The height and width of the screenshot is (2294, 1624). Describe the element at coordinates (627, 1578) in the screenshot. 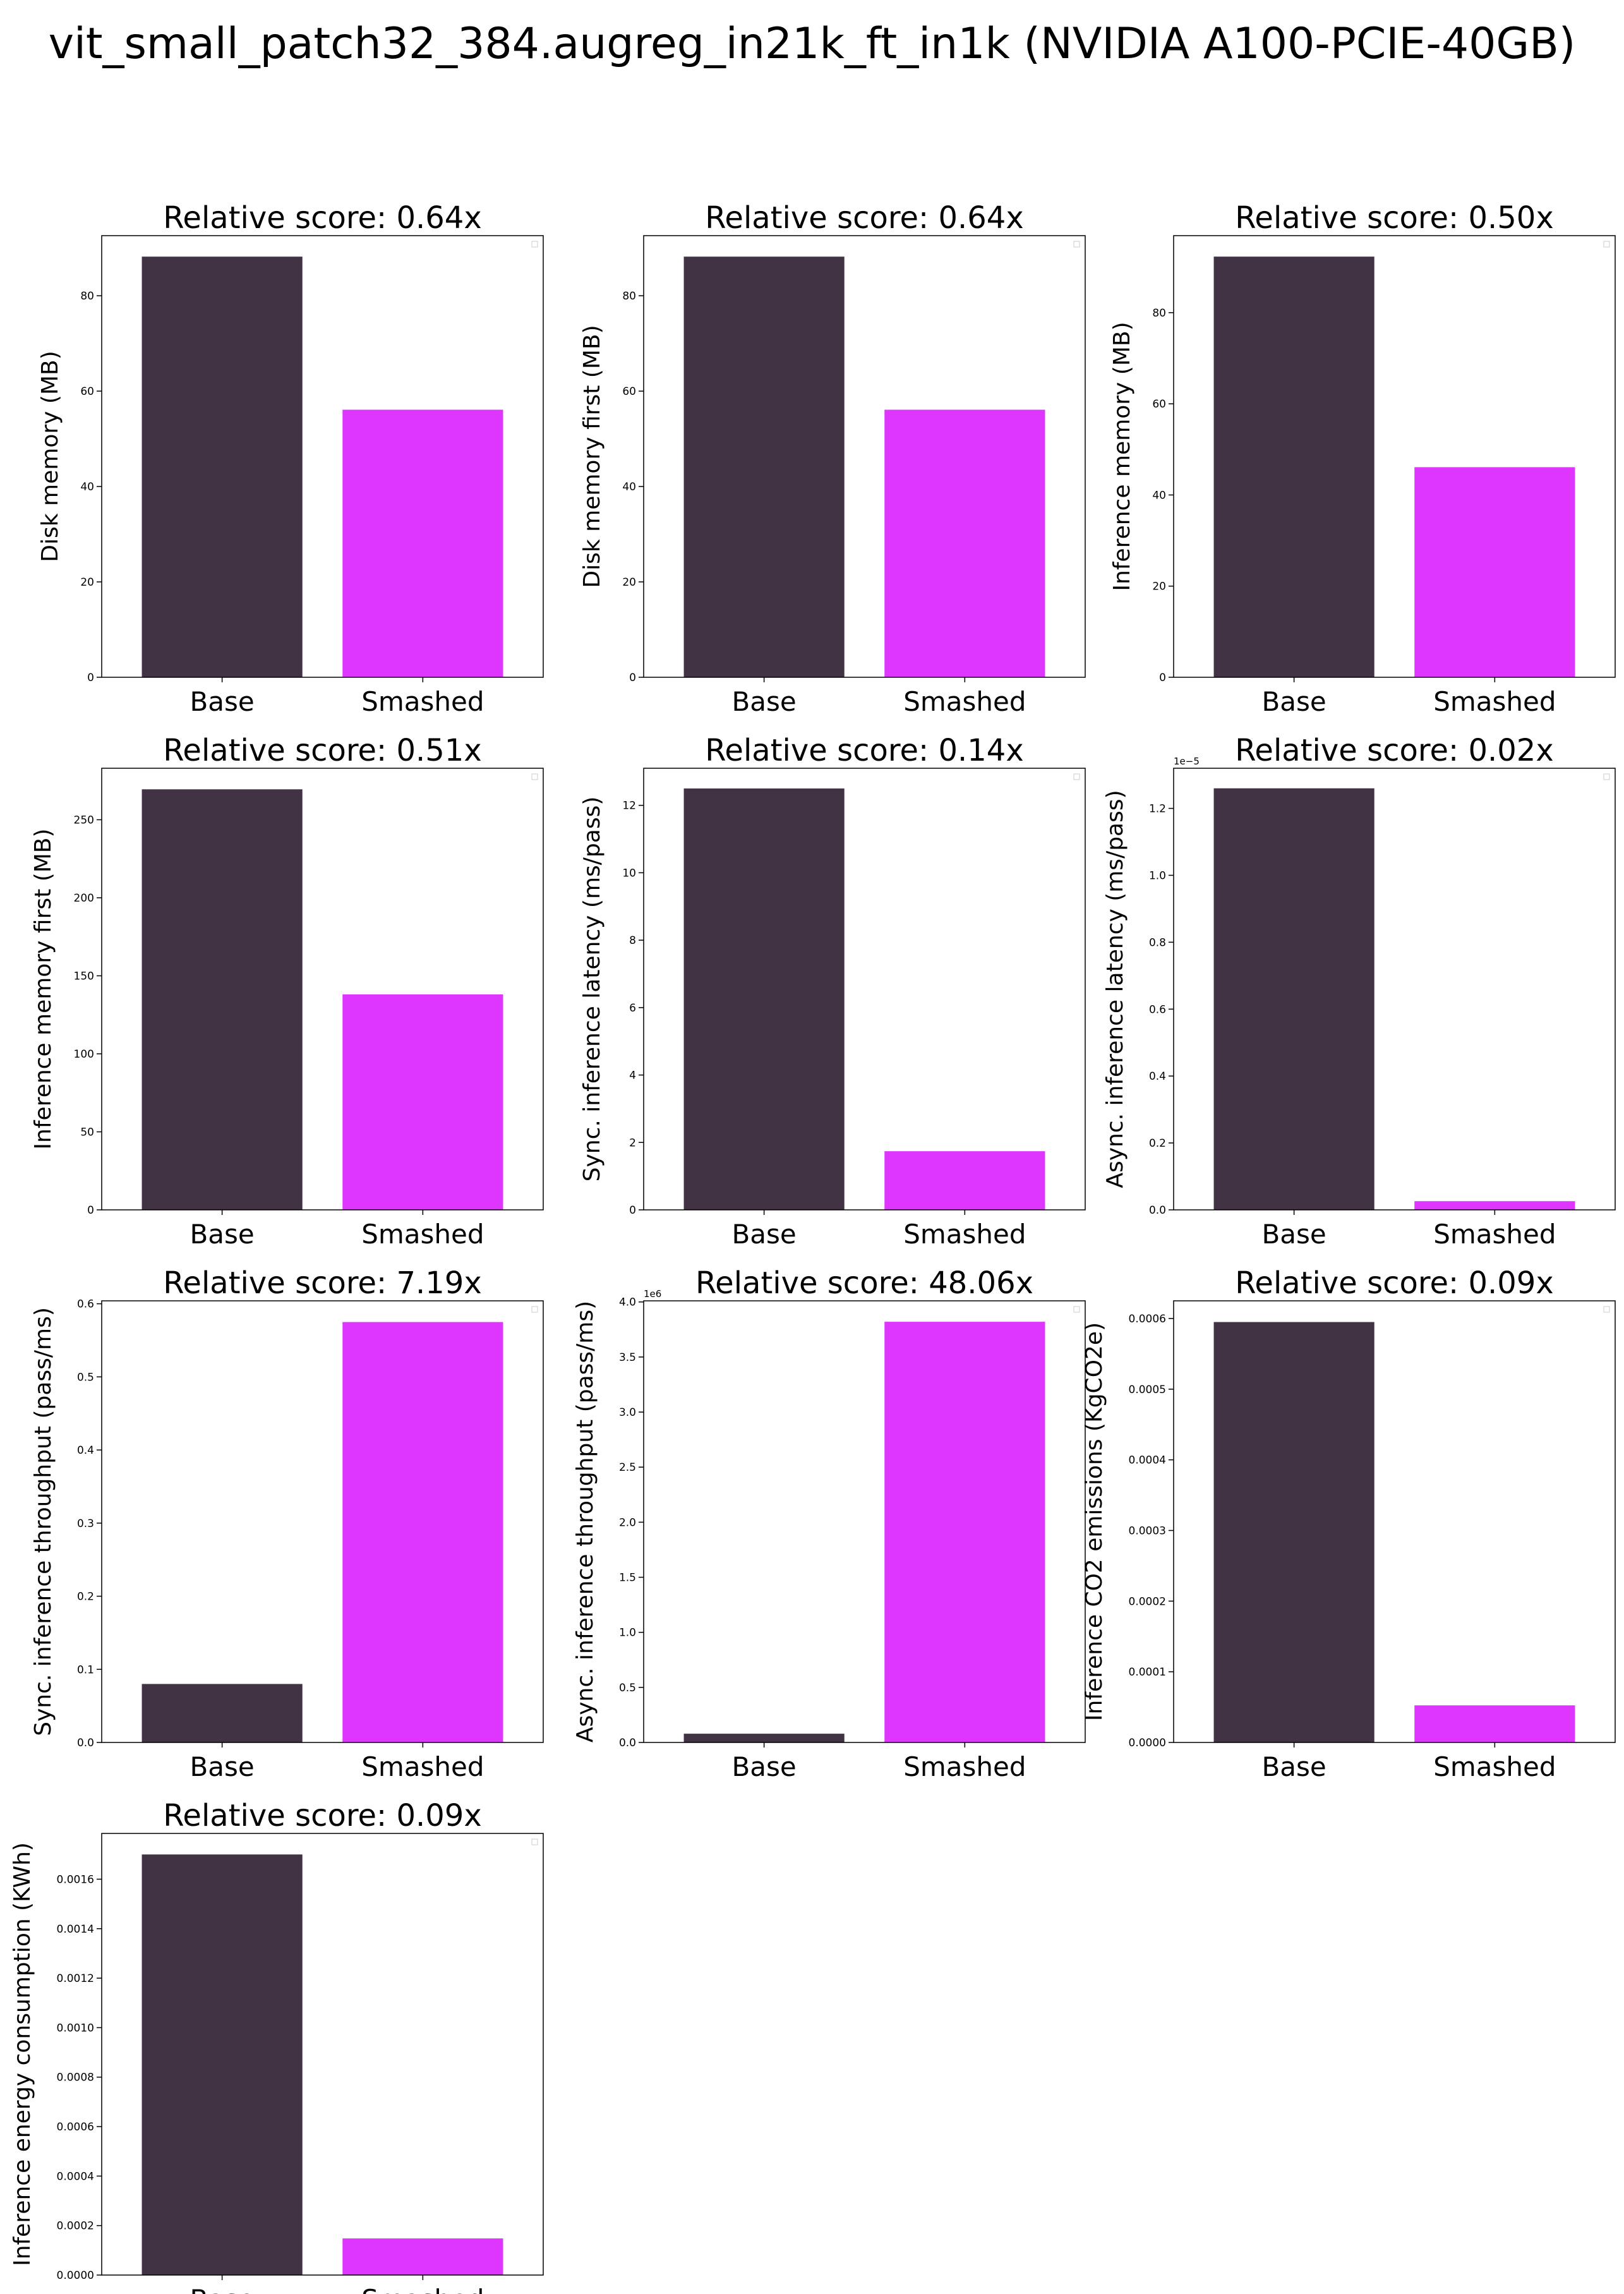

I see `y-tick-label: 1.5` at that location.